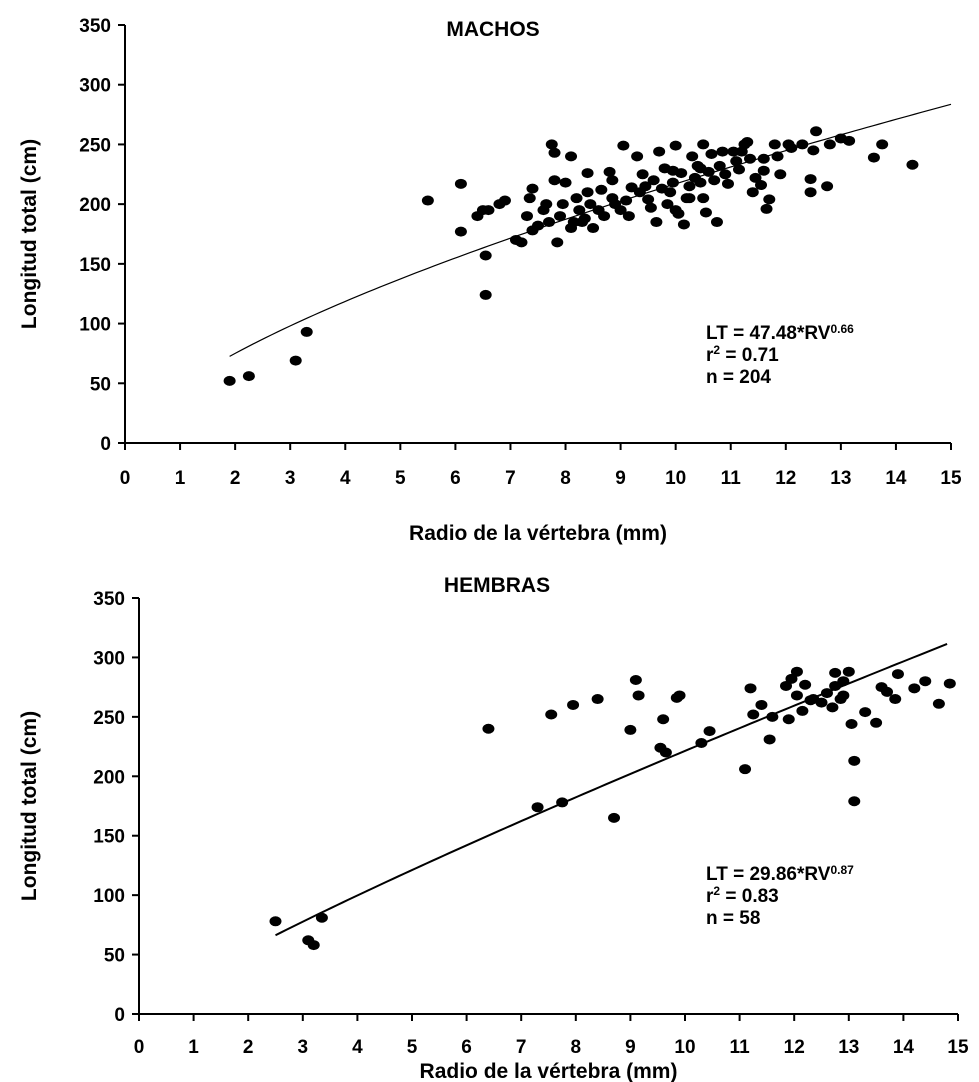 The image size is (979, 1082). I want to click on equation-exponent: 0.87, so click(842, 870).